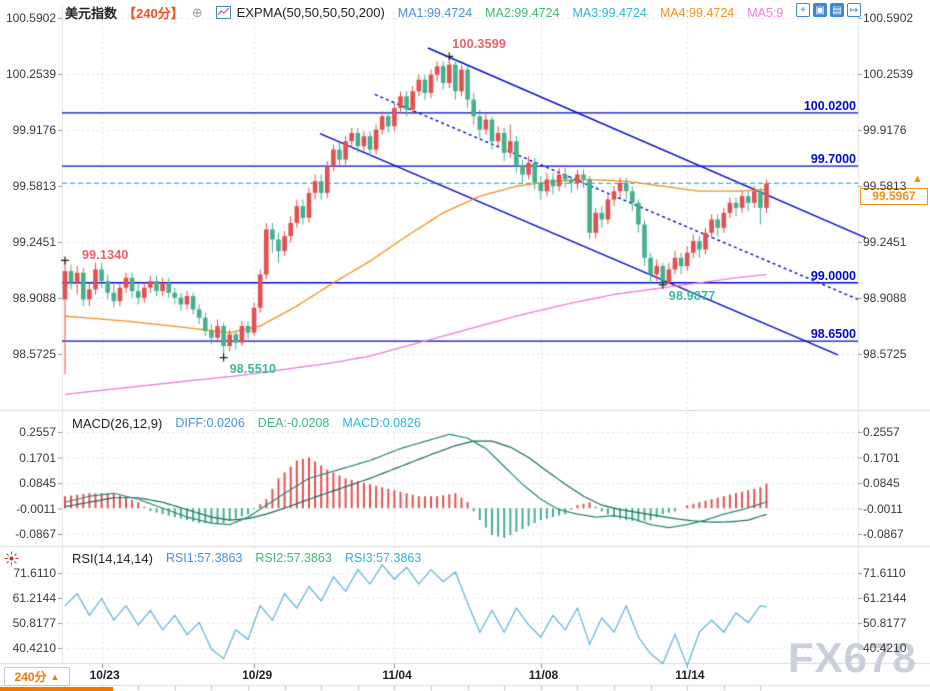  Describe the element at coordinates (91, 13) in the screenshot. I see `symbol-title: 美元指数` at that location.